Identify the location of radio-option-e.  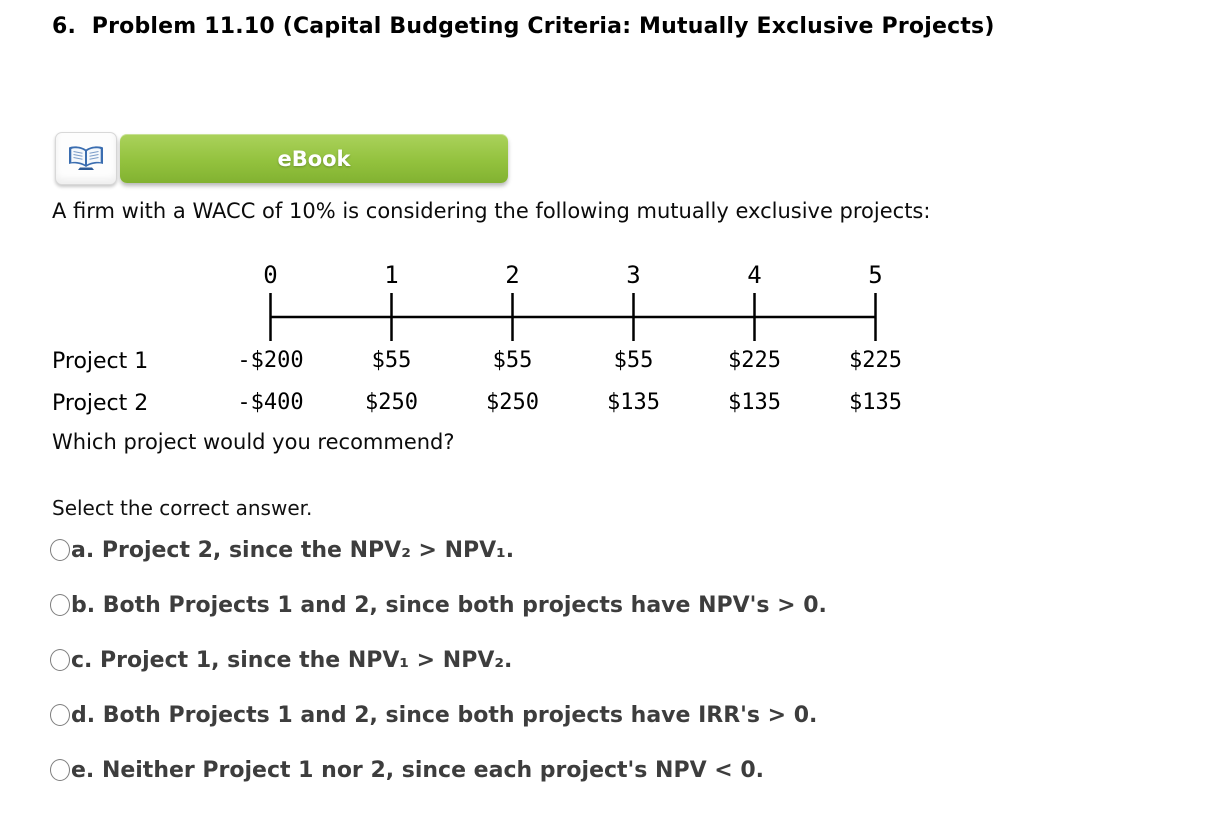
(60, 770).